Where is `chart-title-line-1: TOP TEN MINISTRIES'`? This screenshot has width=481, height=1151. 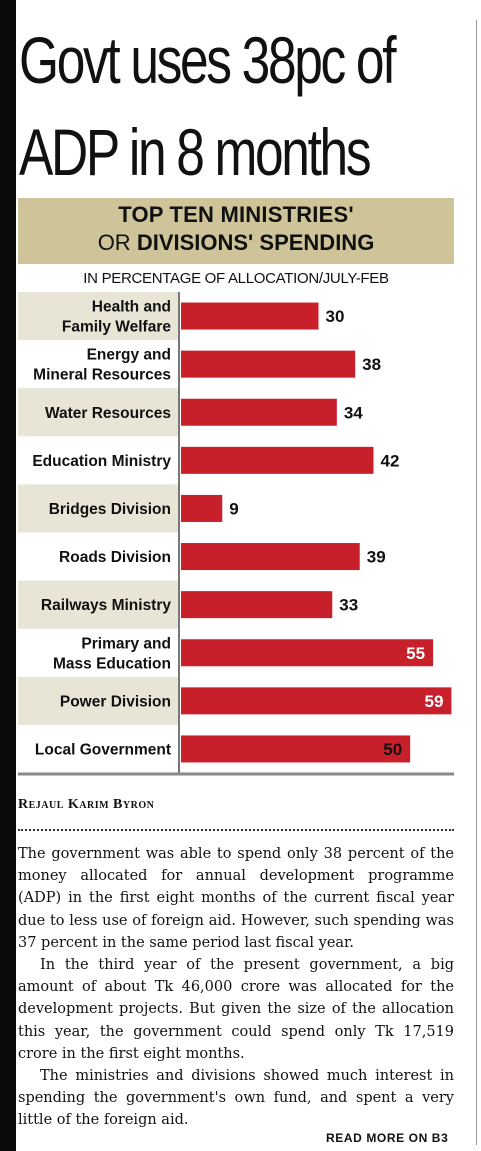 chart-title-line-1: TOP TEN MINISTRIES' is located at coordinates (236, 214).